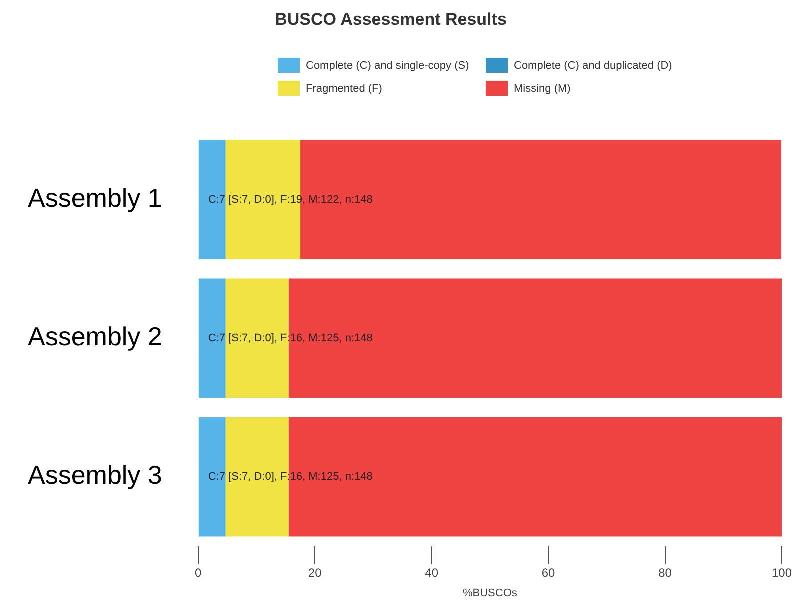 Image resolution: width=804 pixels, height=610 pixels. What do you see at coordinates (315, 573) in the screenshot?
I see `x-tick-label: 20` at bounding box center [315, 573].